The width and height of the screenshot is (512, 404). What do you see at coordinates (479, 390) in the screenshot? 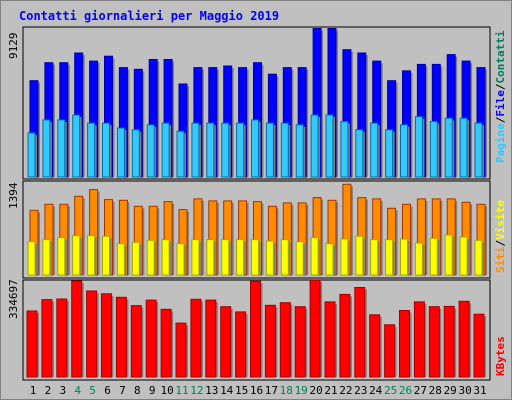
I see `x-tick-label-31: 31` at bounding box center [479, 390].